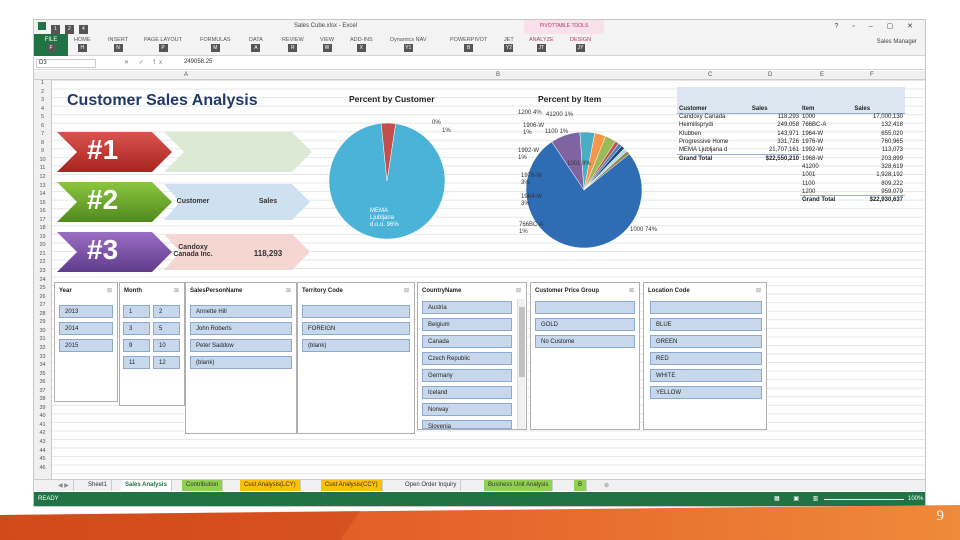 The height and width of the screenshot is (540, 960). I want to click on sheet-tab-nav: ◀ ▶, so click(64, 485).